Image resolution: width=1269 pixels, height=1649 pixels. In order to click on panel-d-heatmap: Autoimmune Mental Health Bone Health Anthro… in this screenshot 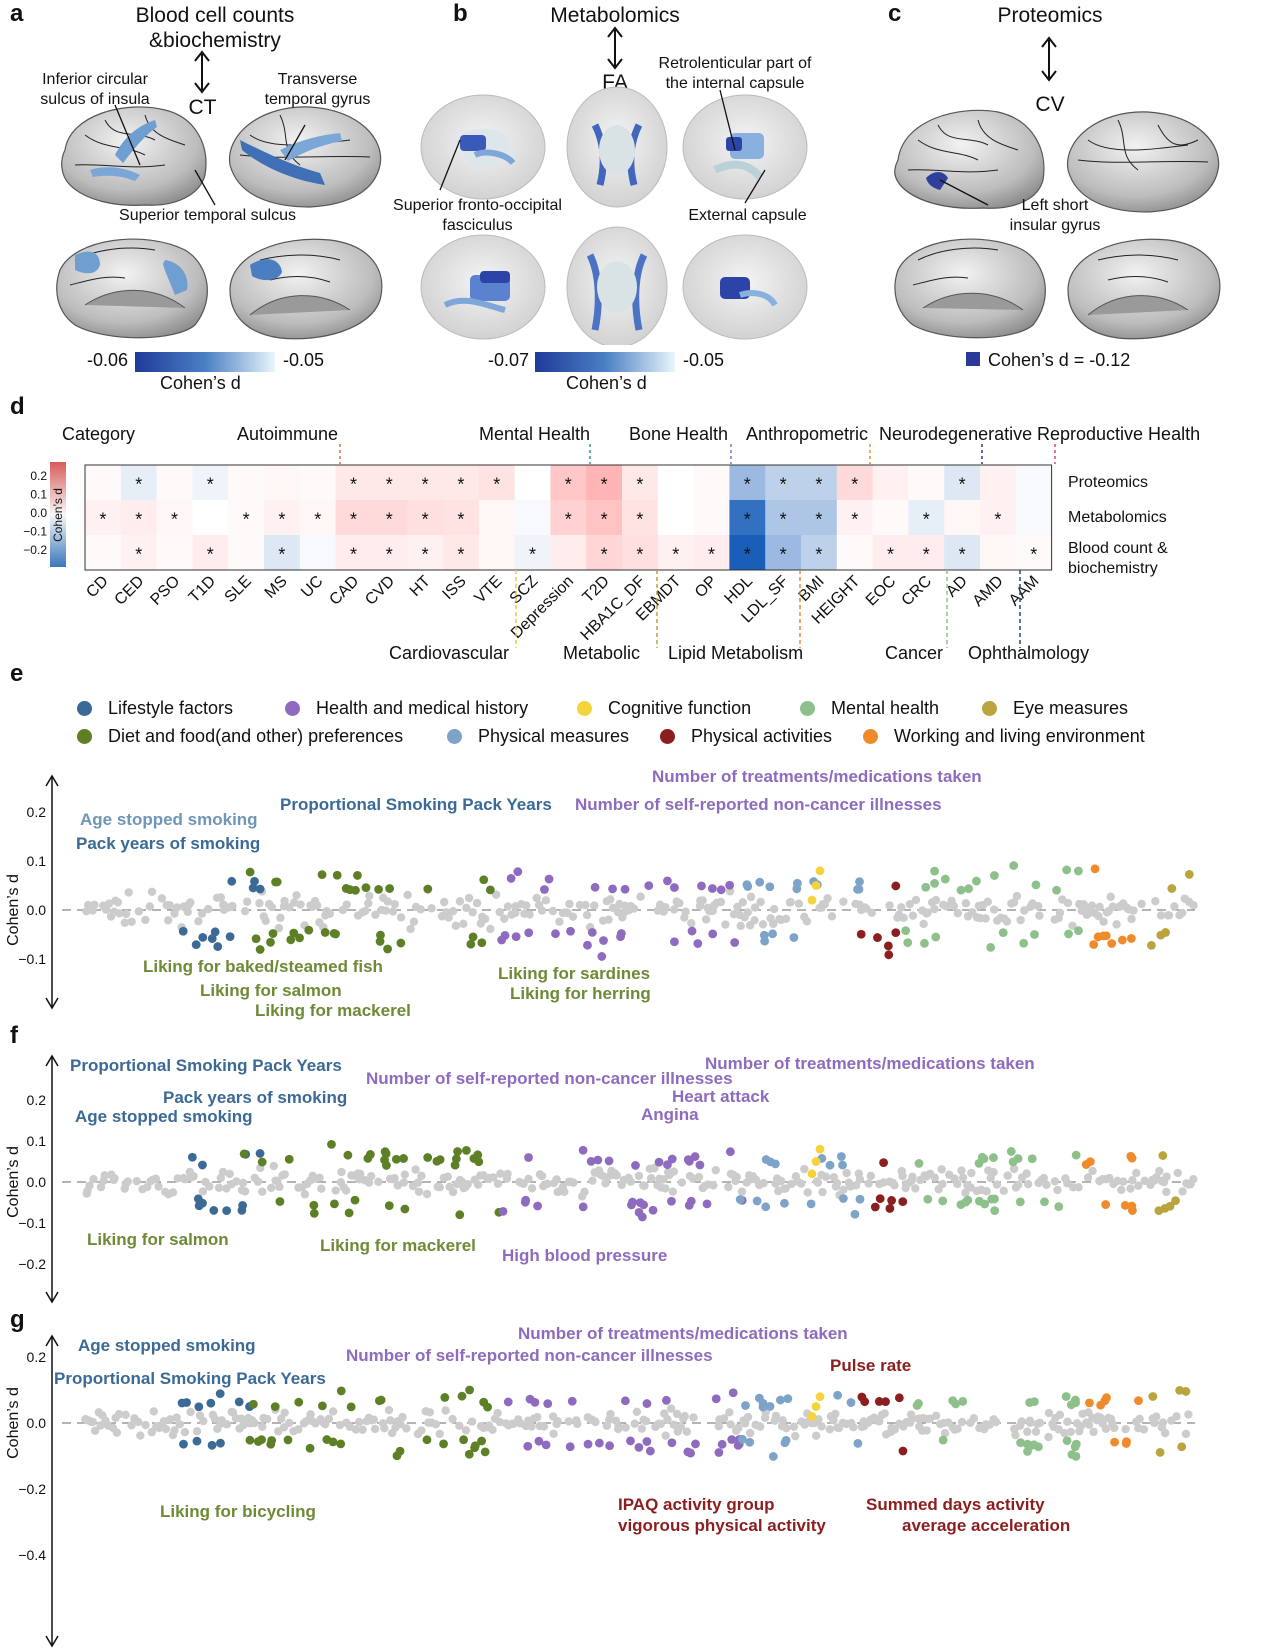, I will do `click(611, 543)`.